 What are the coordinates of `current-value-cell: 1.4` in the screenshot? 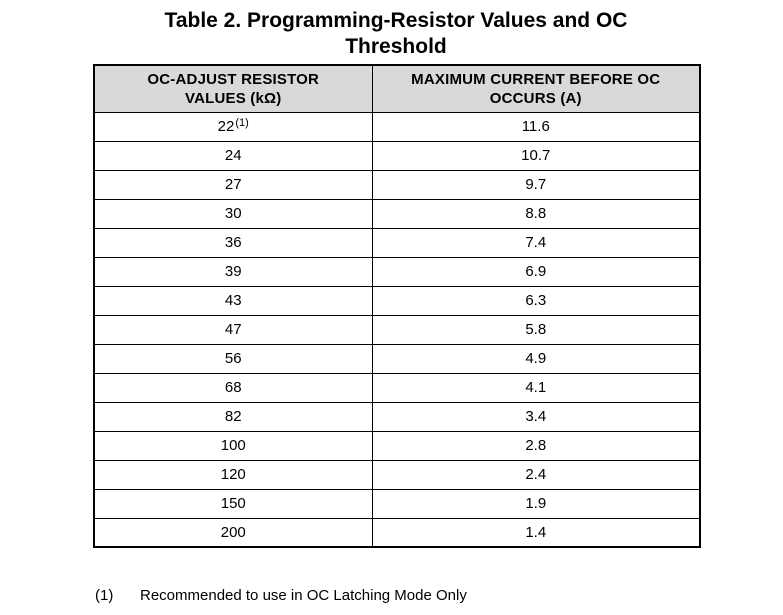 It's located at (536, 532).